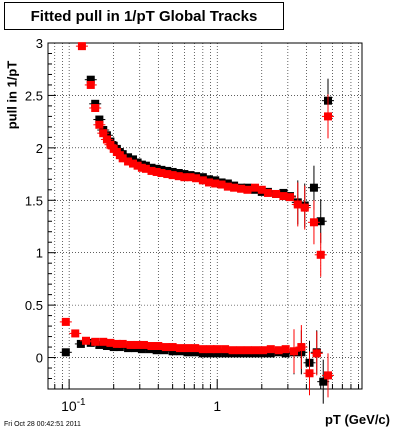 The height and width of the screenshot is (433, 400). Describe the element at coordinates (39, 253) in the screenshot. I see `y-tick-label: 1` at that location.